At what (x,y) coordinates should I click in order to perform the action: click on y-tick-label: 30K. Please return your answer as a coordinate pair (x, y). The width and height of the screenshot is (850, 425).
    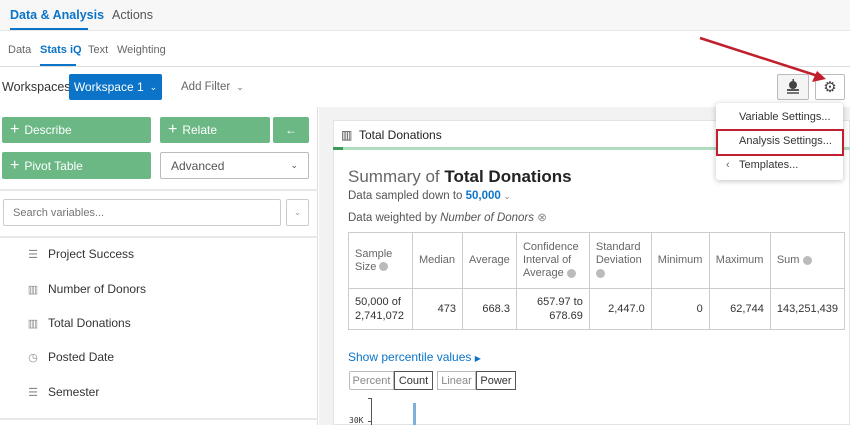
    Looking at the image, I should click on (356, 420).